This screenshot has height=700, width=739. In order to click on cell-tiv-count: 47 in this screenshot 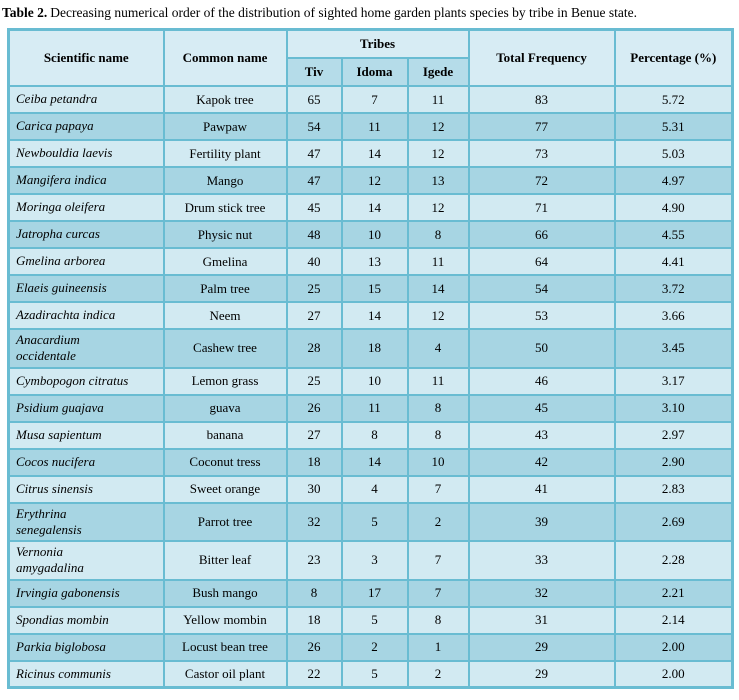, I will do `click(314, 154)`.